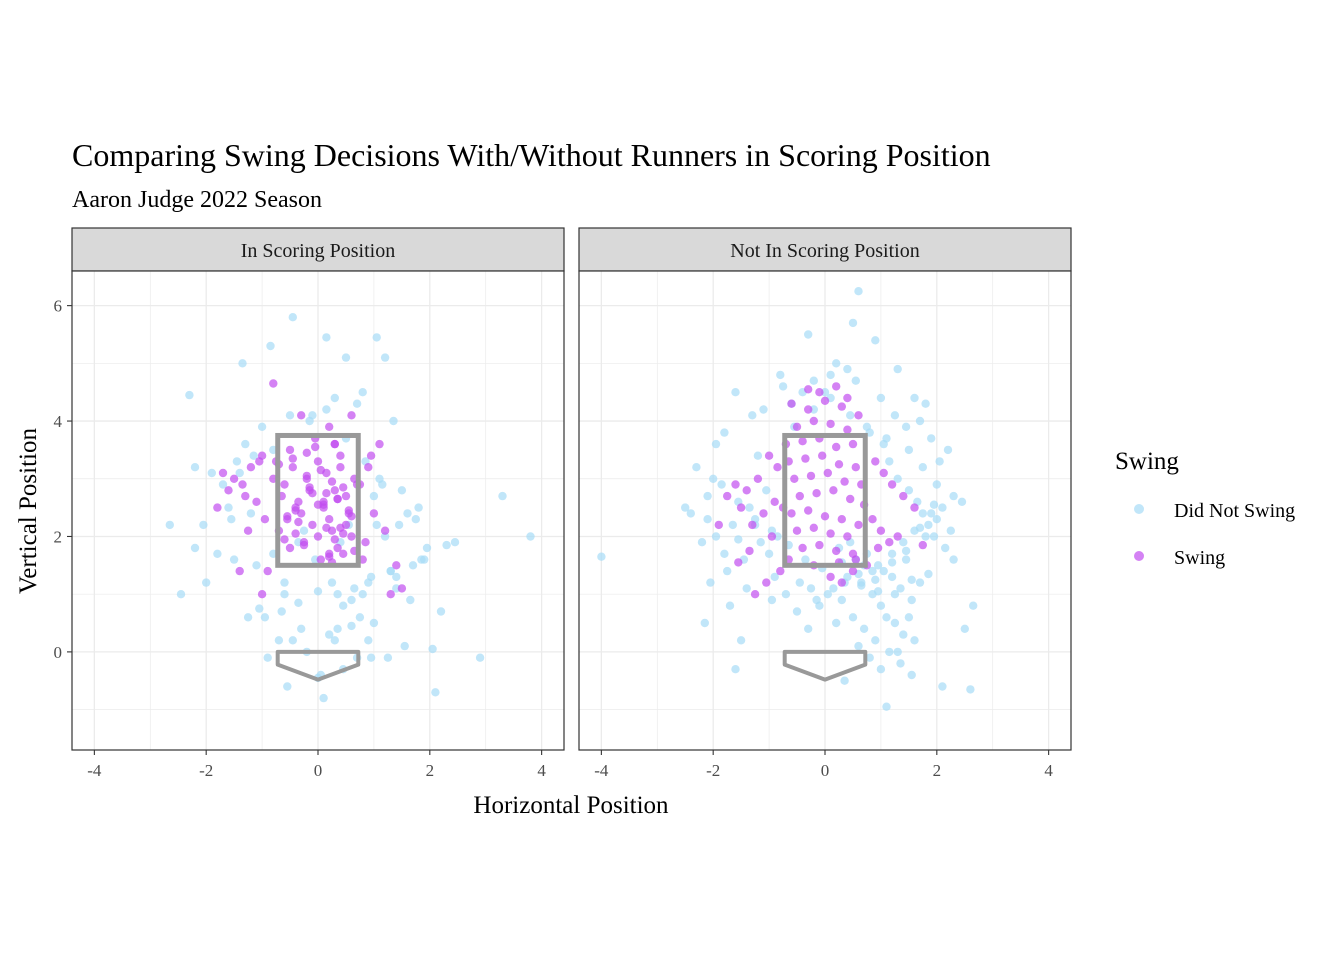 The height and width of the screenshot is (960, 1344). I want to click on y-tick-label: 2, so click(58, 536).